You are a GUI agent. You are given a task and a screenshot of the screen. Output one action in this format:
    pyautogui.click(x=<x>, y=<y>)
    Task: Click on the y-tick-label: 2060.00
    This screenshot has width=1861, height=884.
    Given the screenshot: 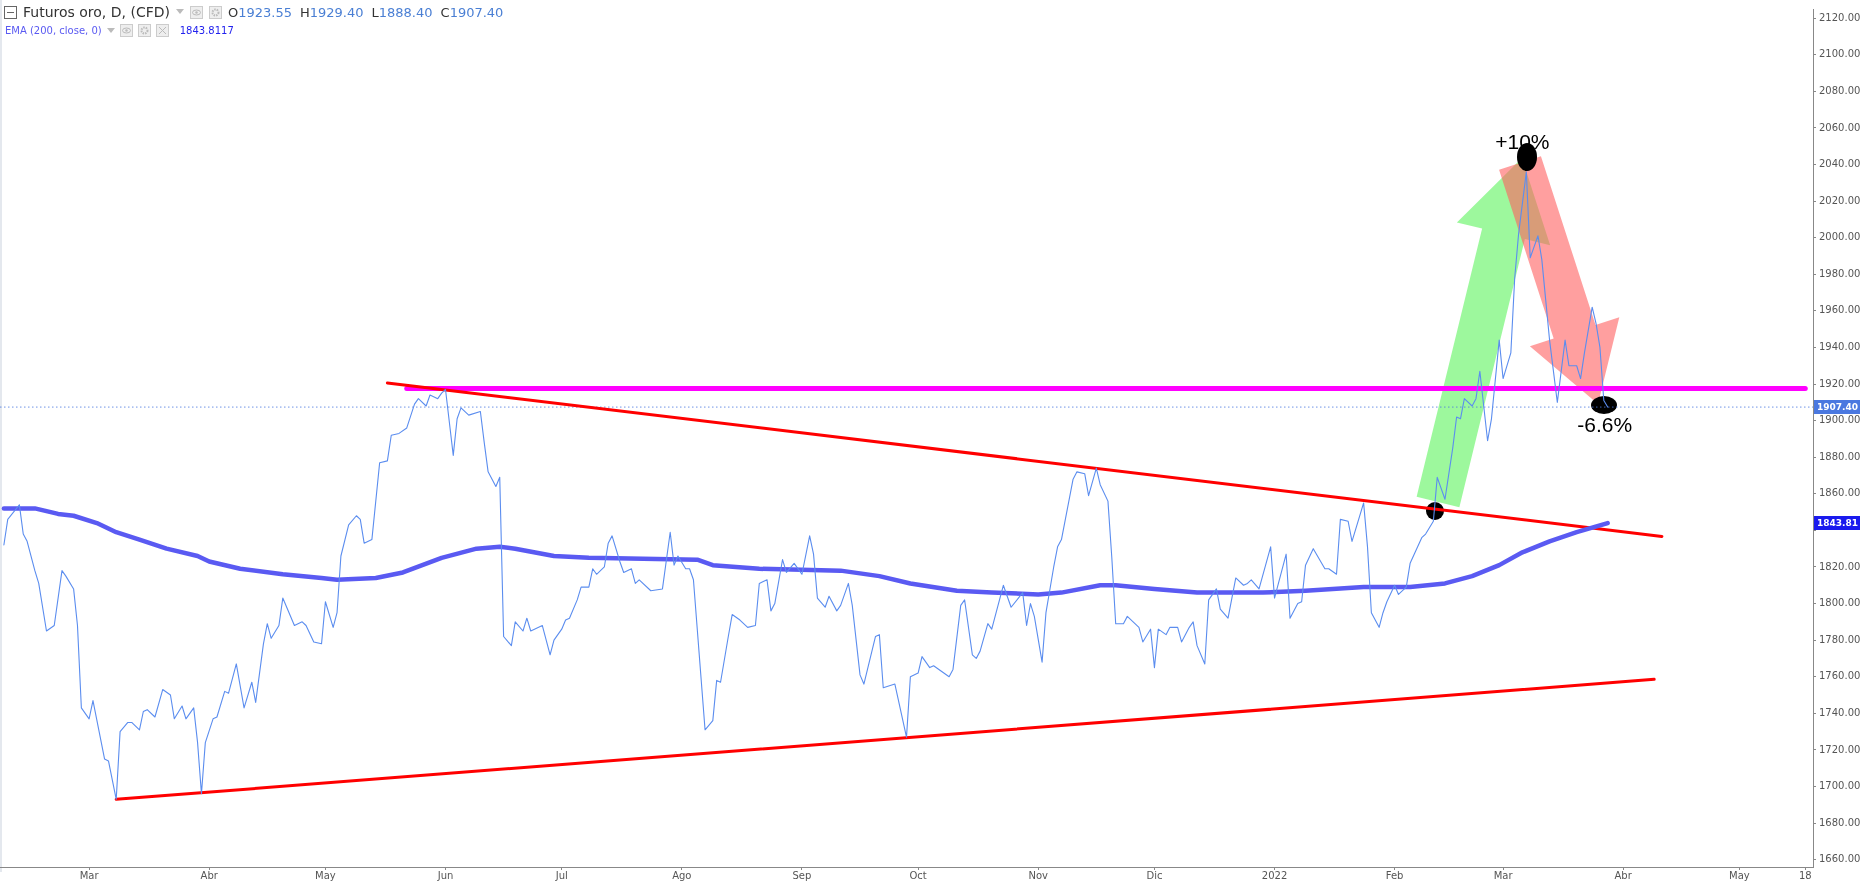 What is the action you would take?
    pyautogui.click(x=1840, y=127)
    